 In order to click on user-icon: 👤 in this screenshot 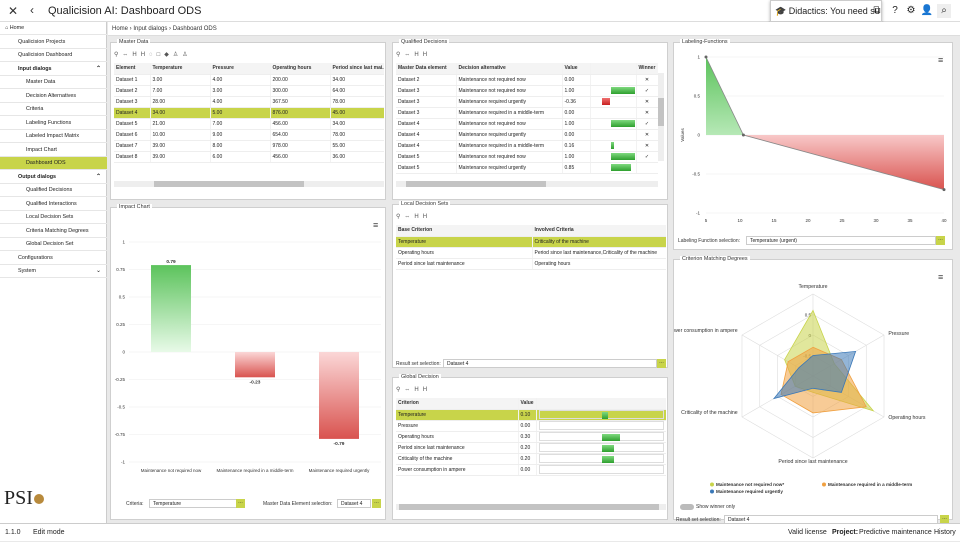, I will do `click(927, 10)`.